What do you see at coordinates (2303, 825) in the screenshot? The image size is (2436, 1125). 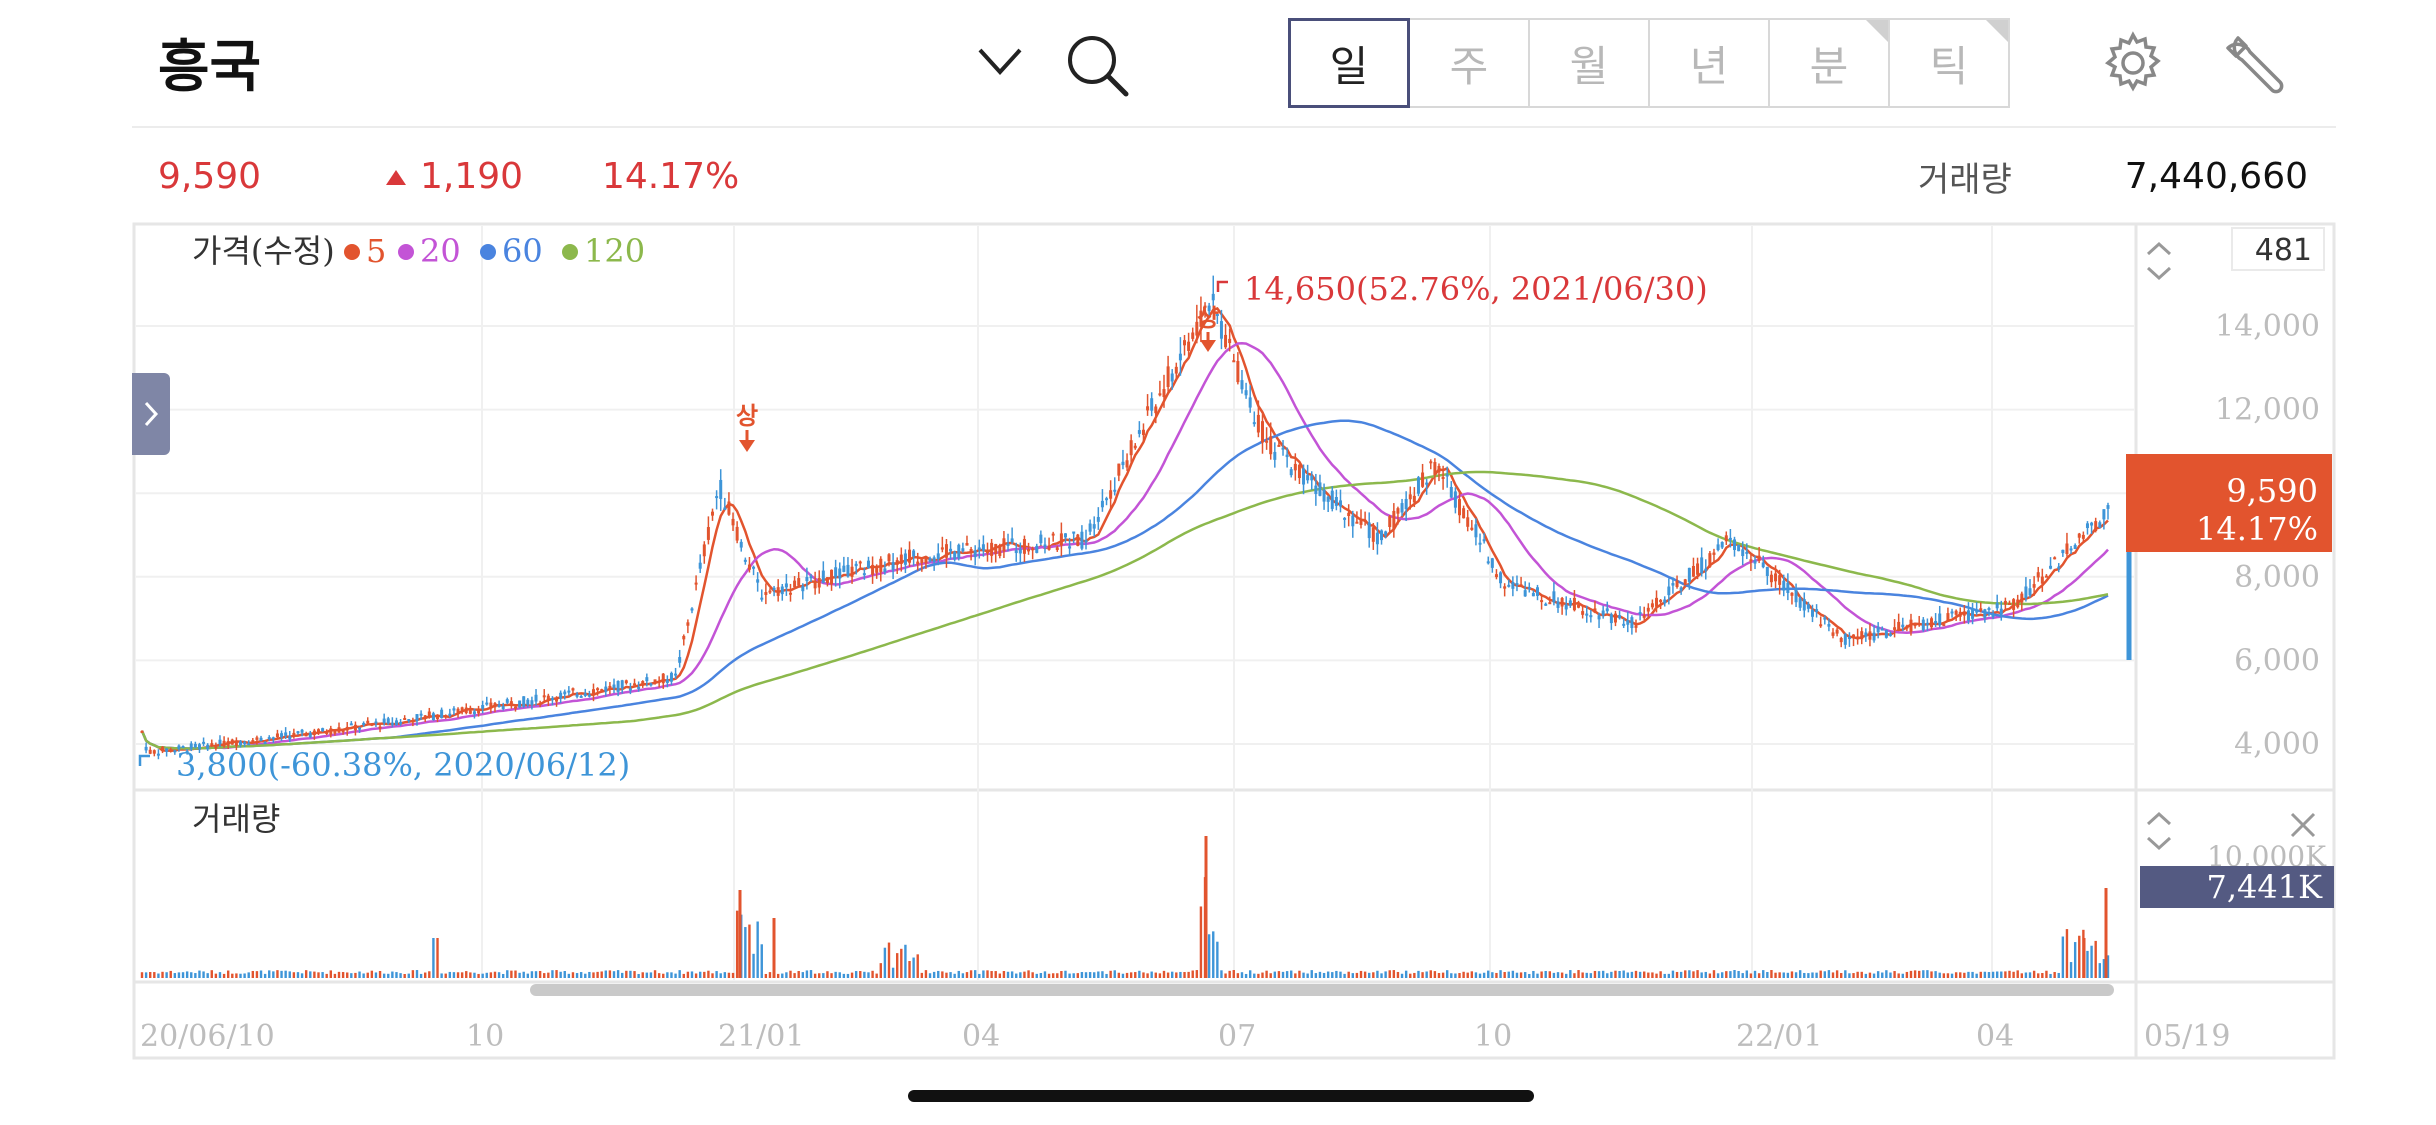 I see `close-icon` at bounding box center [2303, 825].